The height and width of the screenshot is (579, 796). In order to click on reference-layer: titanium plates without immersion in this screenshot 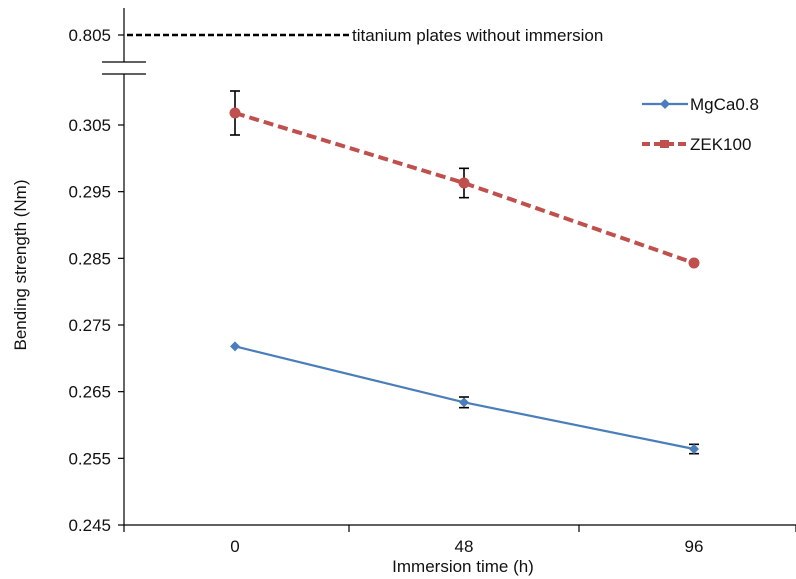, I will do `click(365, 35)`.